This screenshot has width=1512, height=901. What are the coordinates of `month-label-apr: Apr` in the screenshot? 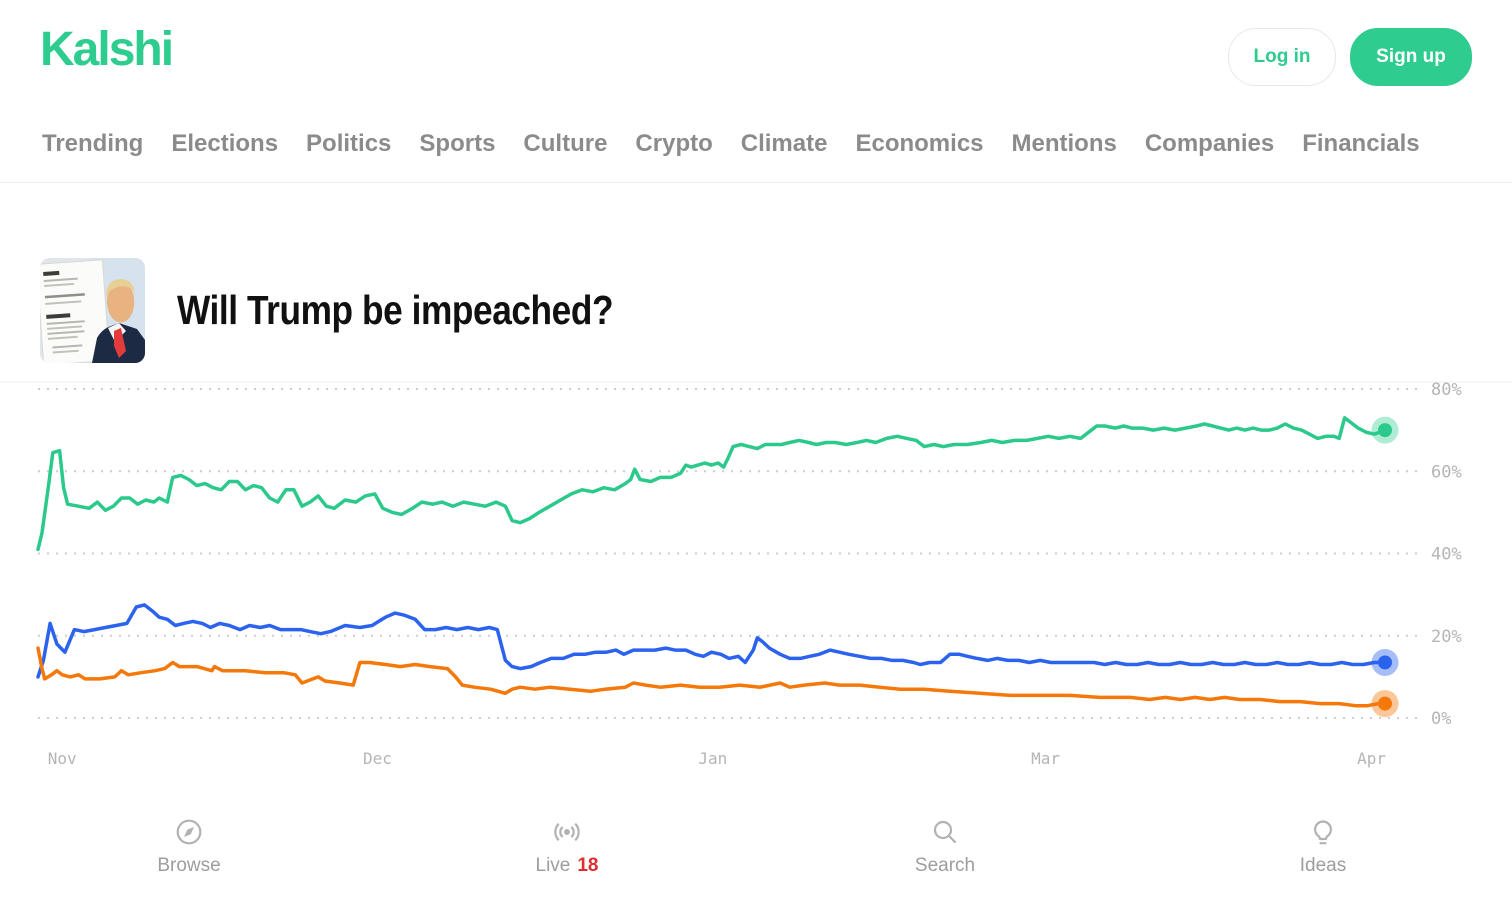 It's located at (1371, 758).